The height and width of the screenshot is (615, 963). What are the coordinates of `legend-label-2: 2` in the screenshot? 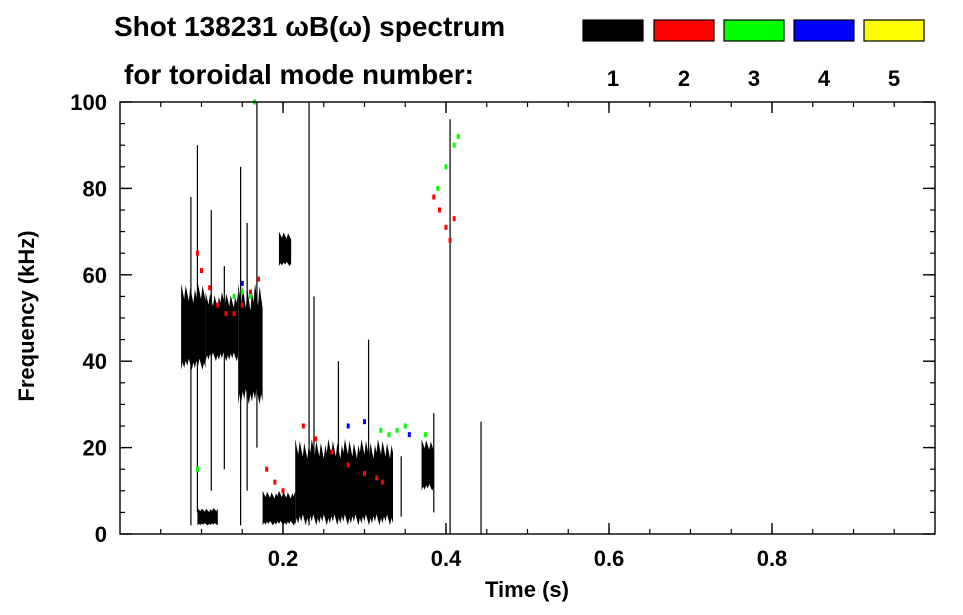 It's located at (684, 78).